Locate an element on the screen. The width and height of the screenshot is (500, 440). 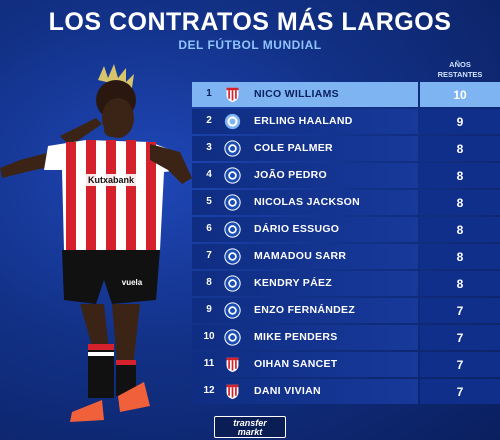
table-row: 6 DÁRIO ESSUGO 8 is located at coordinates (346, 229).